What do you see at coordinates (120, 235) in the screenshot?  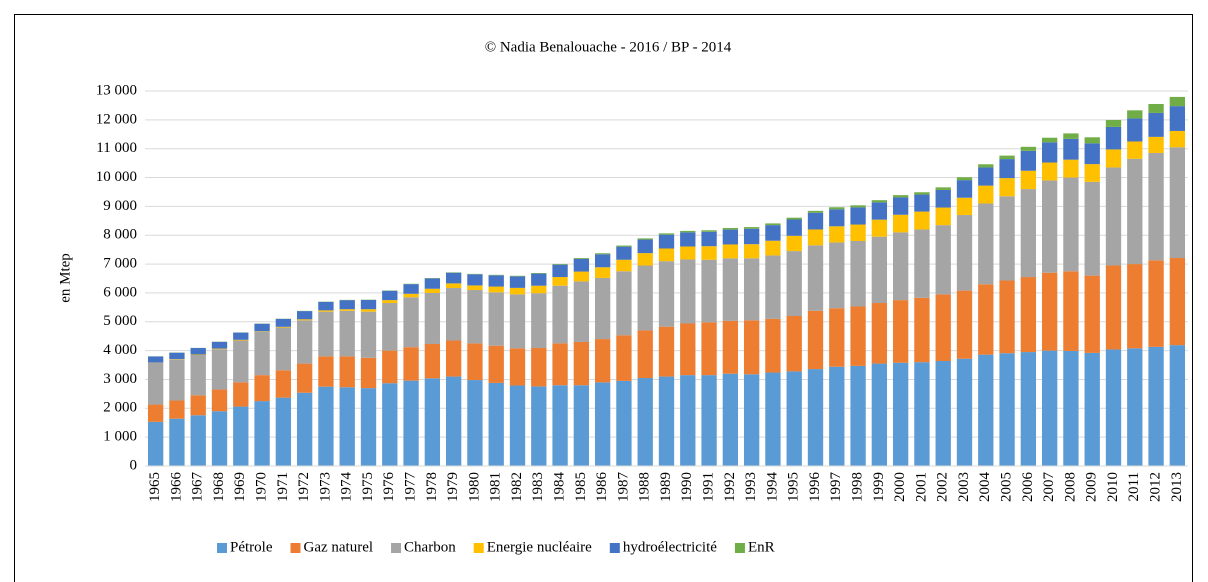 I see `y-tick-label: 8 000` at bounding box center [120, 235].